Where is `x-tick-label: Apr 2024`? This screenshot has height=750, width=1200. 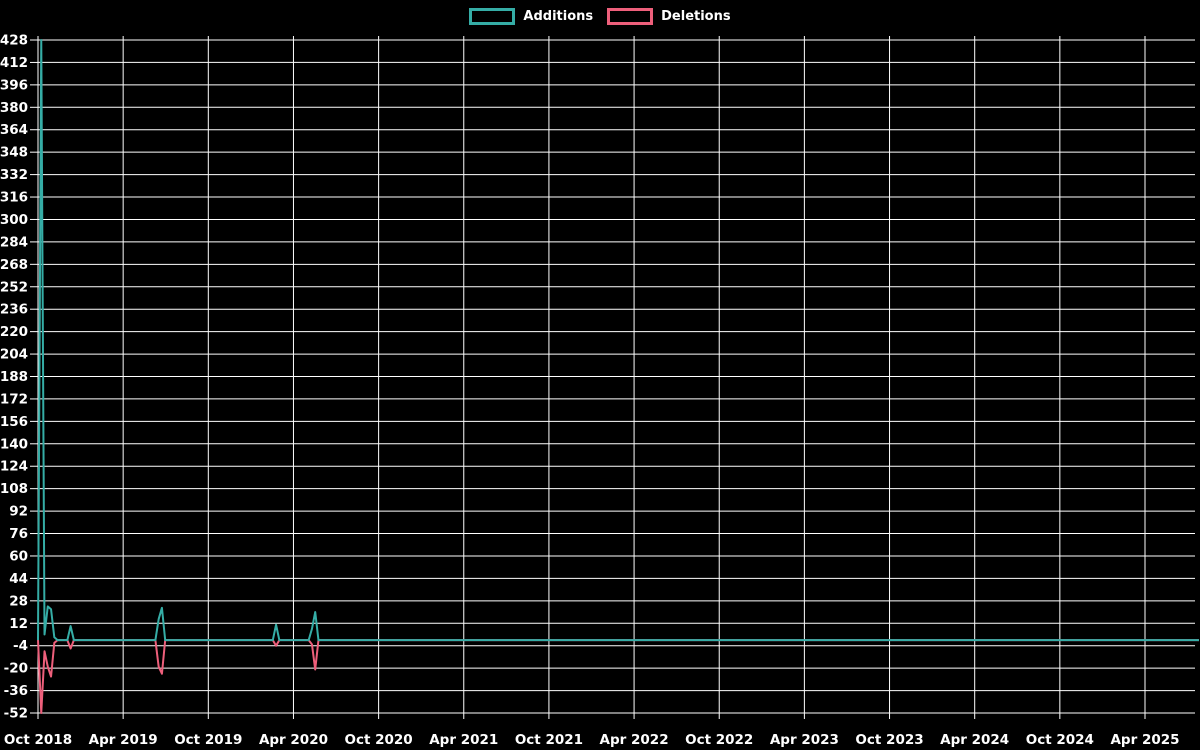
x-tick-label: Apr 2024 is located at coordinates (974, 740).